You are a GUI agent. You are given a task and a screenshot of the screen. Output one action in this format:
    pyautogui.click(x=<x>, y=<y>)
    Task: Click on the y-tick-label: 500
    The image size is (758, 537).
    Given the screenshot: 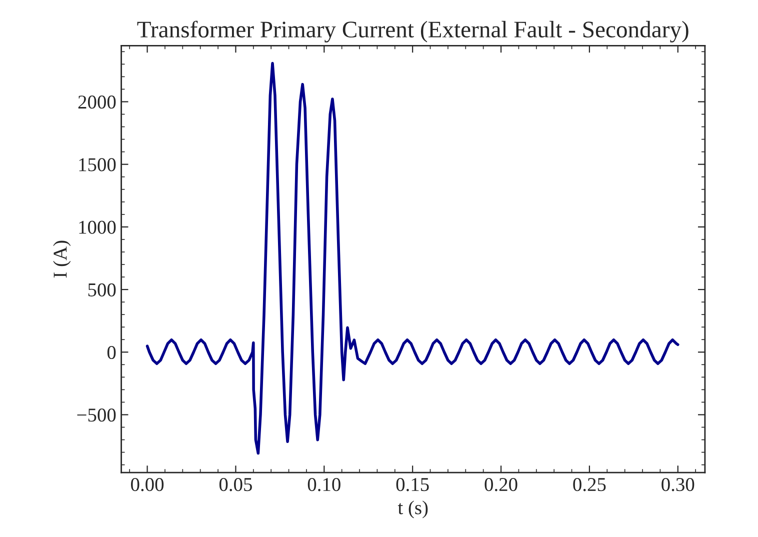 What is the action you would take?
    pyautogui.click(x=102, y=289)
    